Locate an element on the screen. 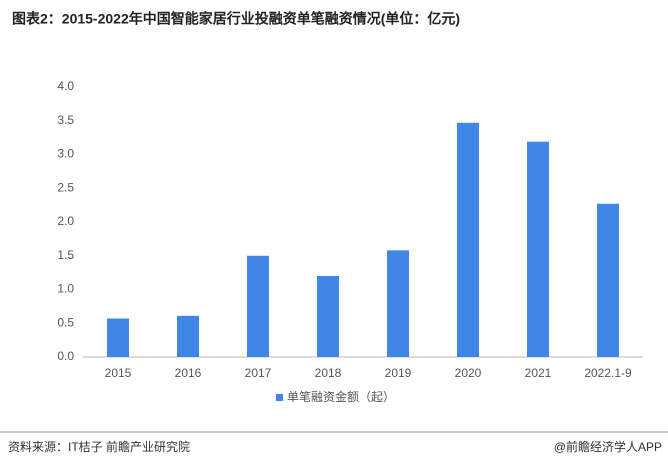 This screenshot has height=468, width=668. x-tick-label: 2018 is located at coordinates (328, 373).